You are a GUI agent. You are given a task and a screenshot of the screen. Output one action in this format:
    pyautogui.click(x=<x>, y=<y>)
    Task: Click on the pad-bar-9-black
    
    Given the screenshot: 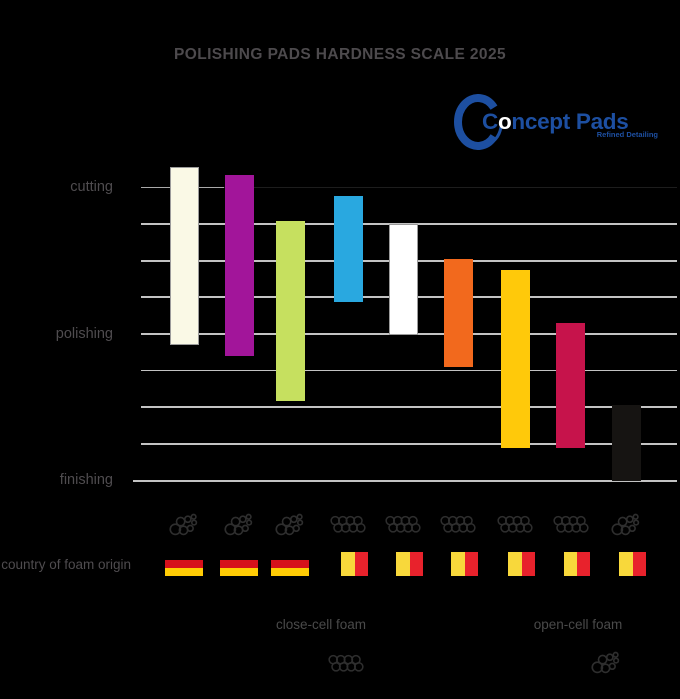 What is the action you would take?
    pyautogui.click(x=626, y=442)
    